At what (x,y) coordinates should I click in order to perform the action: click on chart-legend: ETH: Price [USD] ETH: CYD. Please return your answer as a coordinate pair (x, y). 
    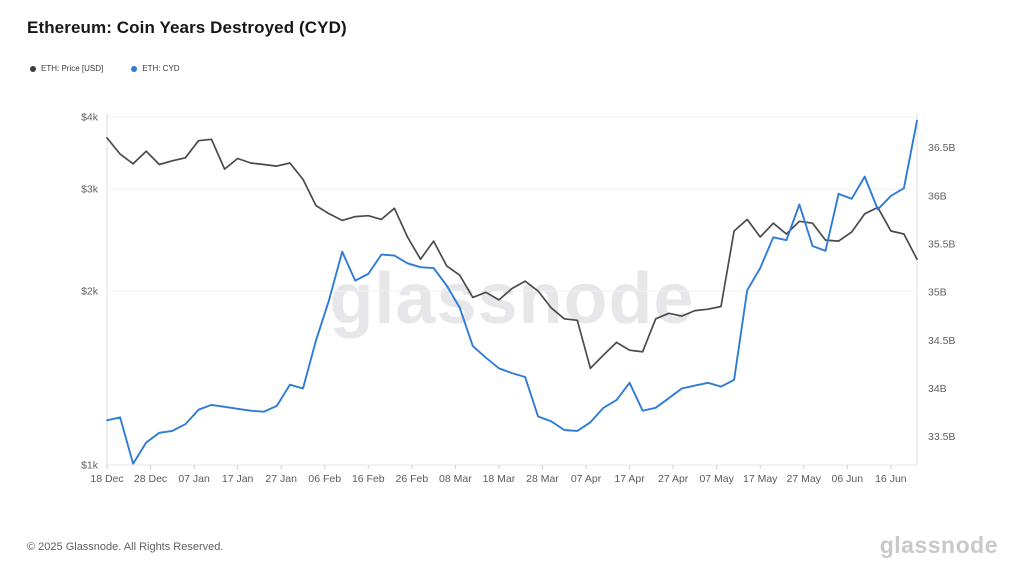
    Looking at the image, I should click on (105, 68).